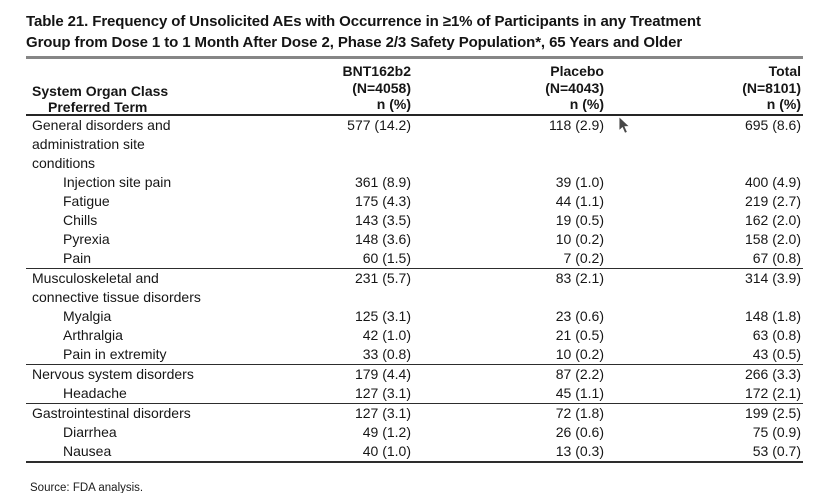 The image size is (829, 493). What do you see at coordinates (376, 71) in the screenshot?
I see `header-bnt162b2-name: BNT162b2` at bounding box center [376, 71].